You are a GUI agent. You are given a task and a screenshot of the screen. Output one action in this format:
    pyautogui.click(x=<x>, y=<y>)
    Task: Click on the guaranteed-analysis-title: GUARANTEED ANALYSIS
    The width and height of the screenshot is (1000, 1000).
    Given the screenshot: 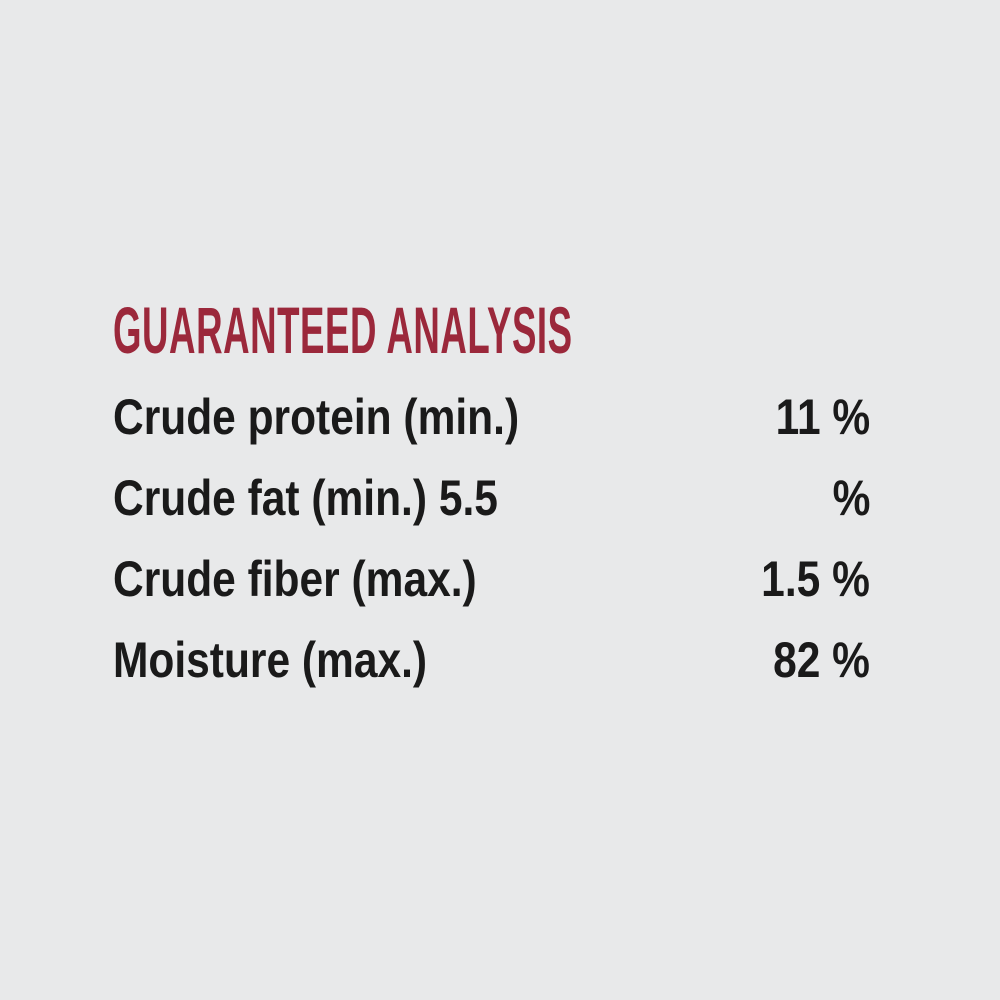 What is the action you would take?
    pyautogui.click(x=343, y=330)
    